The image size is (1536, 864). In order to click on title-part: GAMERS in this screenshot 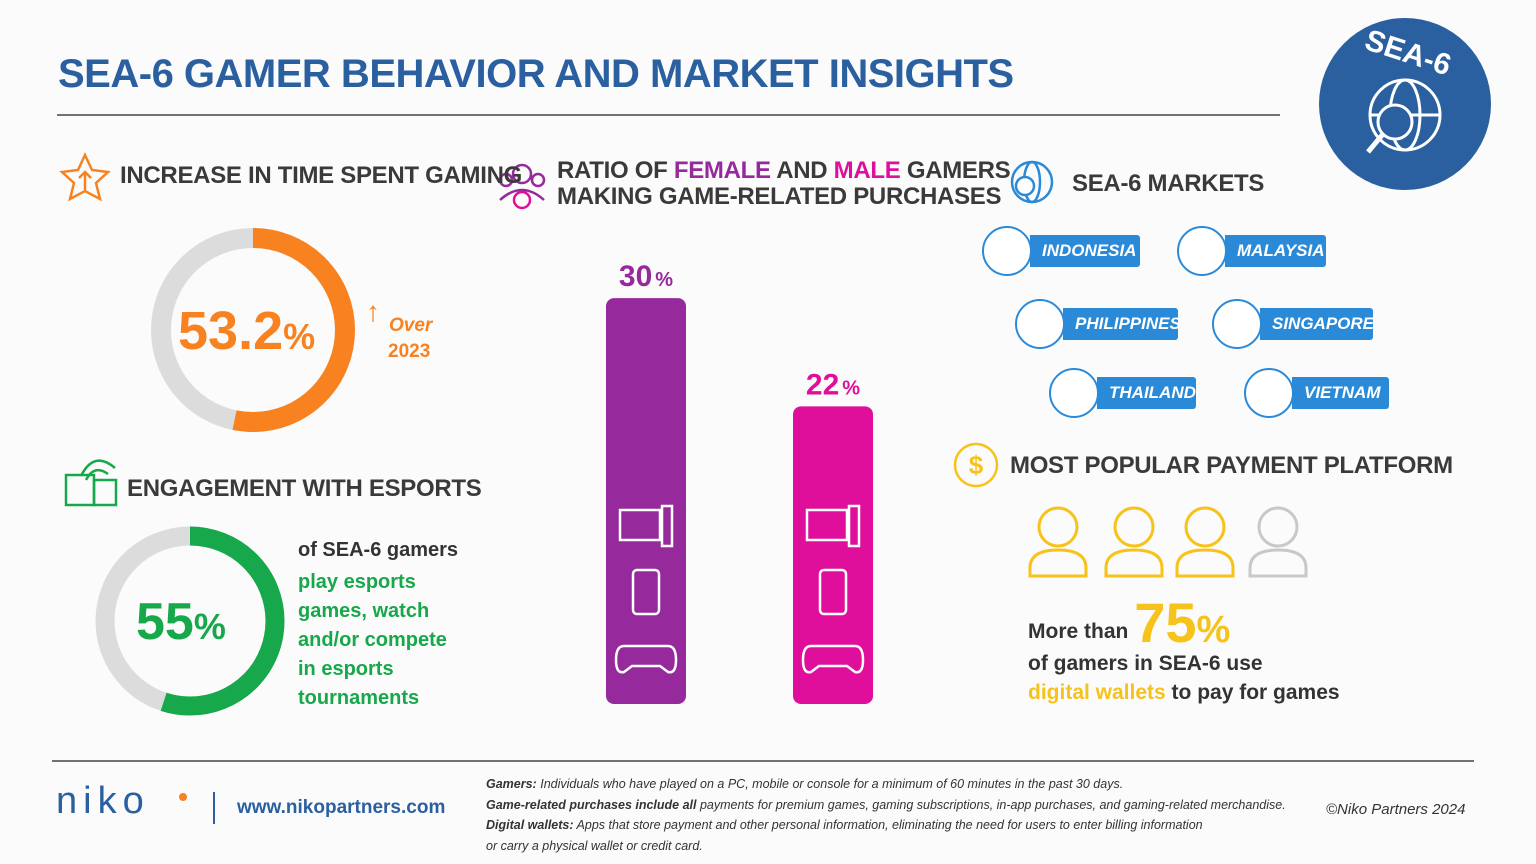, I will do `click(955, 170)`.